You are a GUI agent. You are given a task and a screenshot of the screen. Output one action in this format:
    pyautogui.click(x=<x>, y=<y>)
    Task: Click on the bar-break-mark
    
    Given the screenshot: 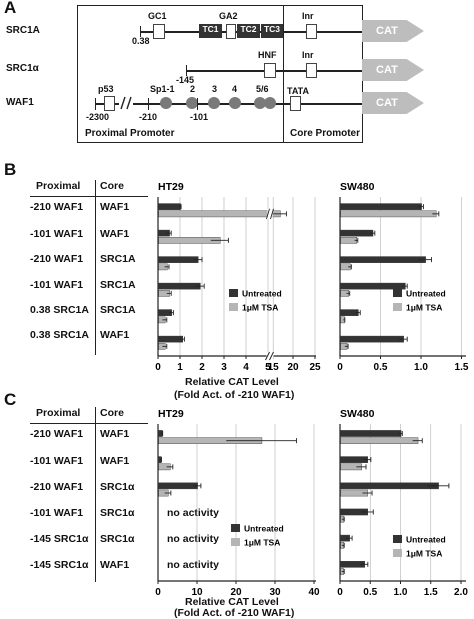 What is the action you would take?
    pyautogui.click(x=272, y=214)
    